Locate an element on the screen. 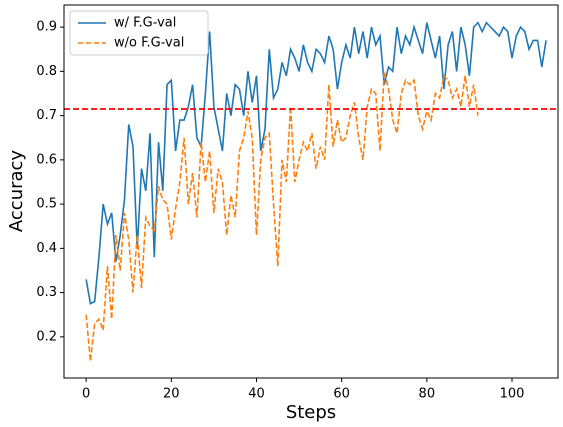 This screenshot has height=427, width=563. x-tick-label: 20 is located at coordinates (171, 394).